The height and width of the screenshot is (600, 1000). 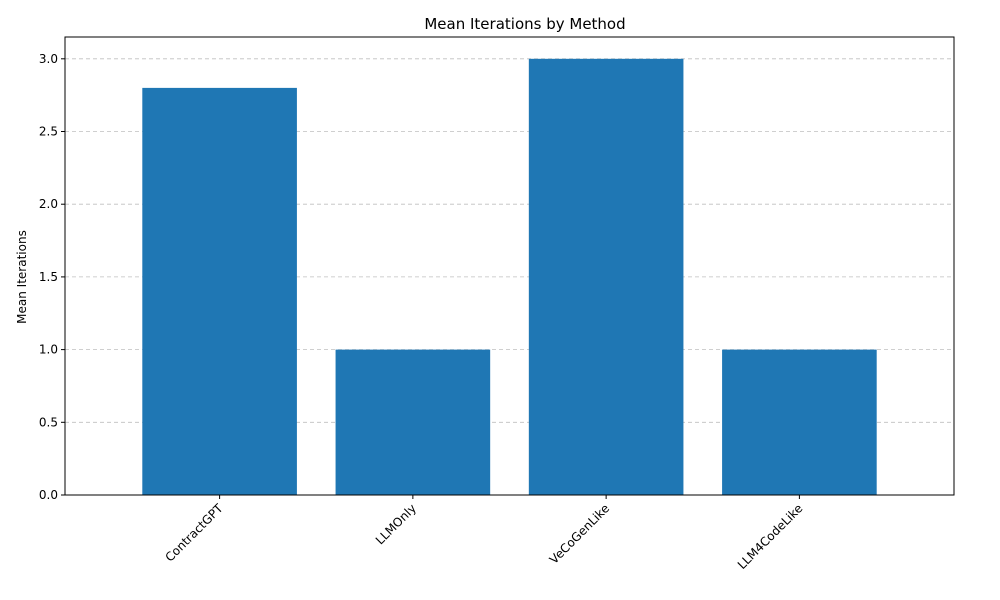 I want to click on y-tick-label: 0.0, so click(x=48, y=495).